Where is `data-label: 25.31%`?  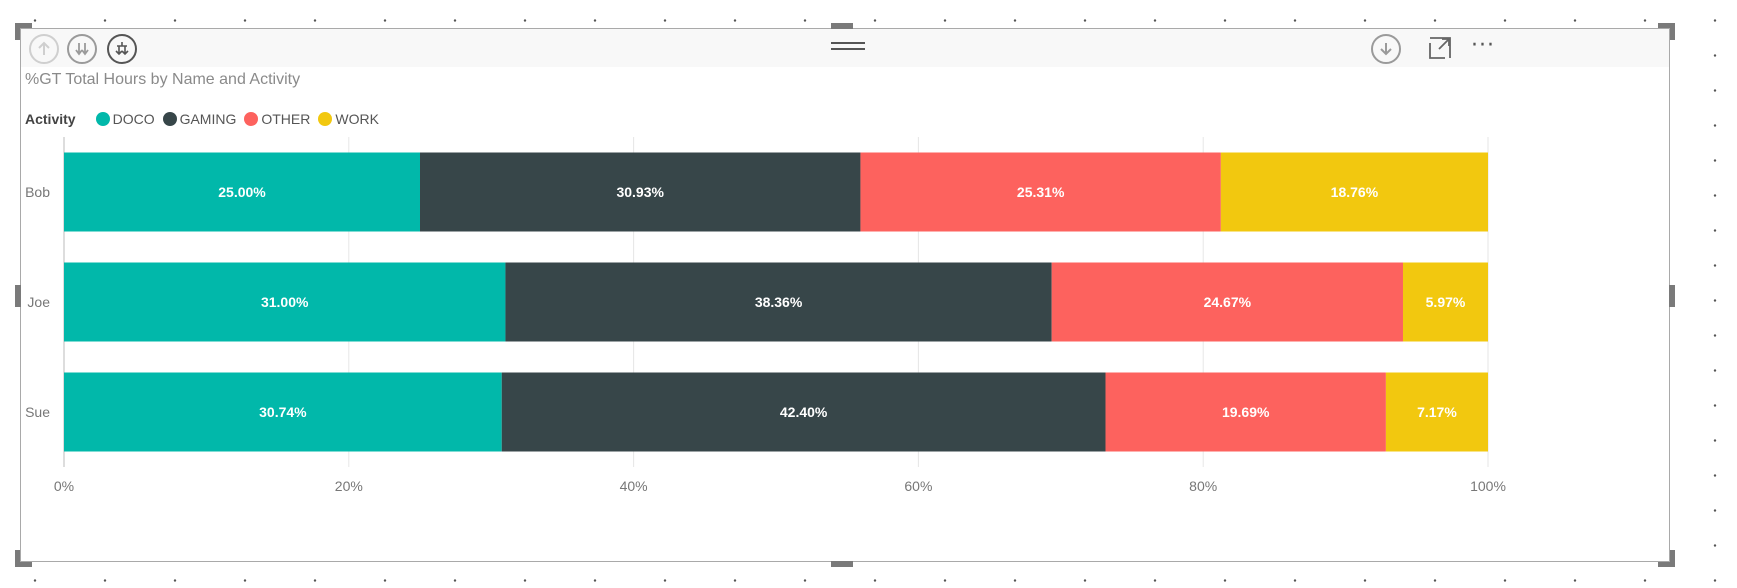
data-label: 25.31% is located at coordinates (1041, 192).